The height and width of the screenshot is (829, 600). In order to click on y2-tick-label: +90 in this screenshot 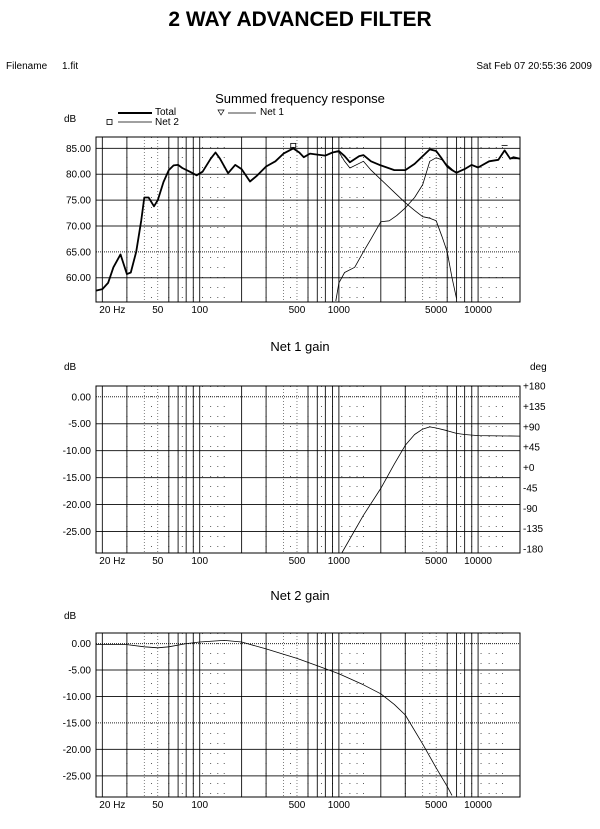, I will do `click(531, 427)`.